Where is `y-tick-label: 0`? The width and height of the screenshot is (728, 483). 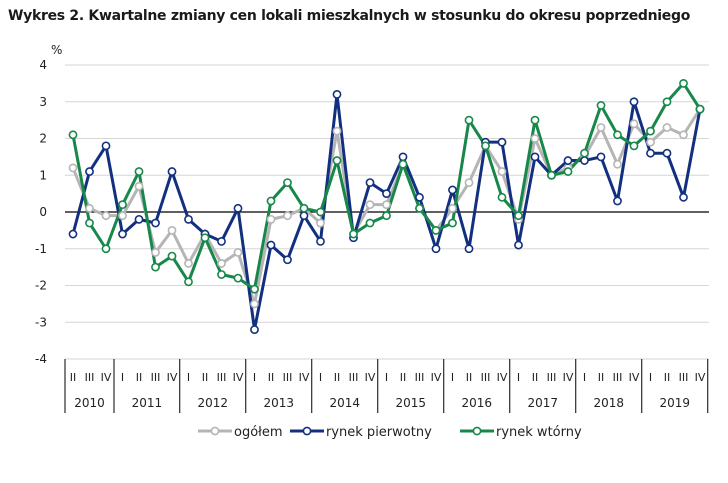
y-tick-label: 0 is located at coordinates (43, 212).